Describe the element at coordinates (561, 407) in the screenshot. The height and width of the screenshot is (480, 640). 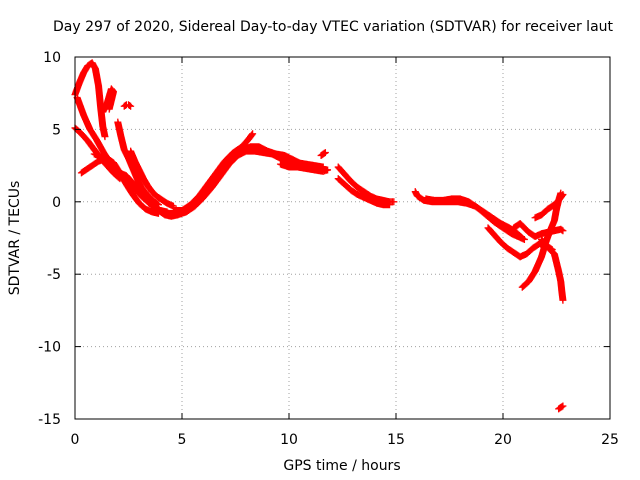
I see `data-series-arc-x` at that location.